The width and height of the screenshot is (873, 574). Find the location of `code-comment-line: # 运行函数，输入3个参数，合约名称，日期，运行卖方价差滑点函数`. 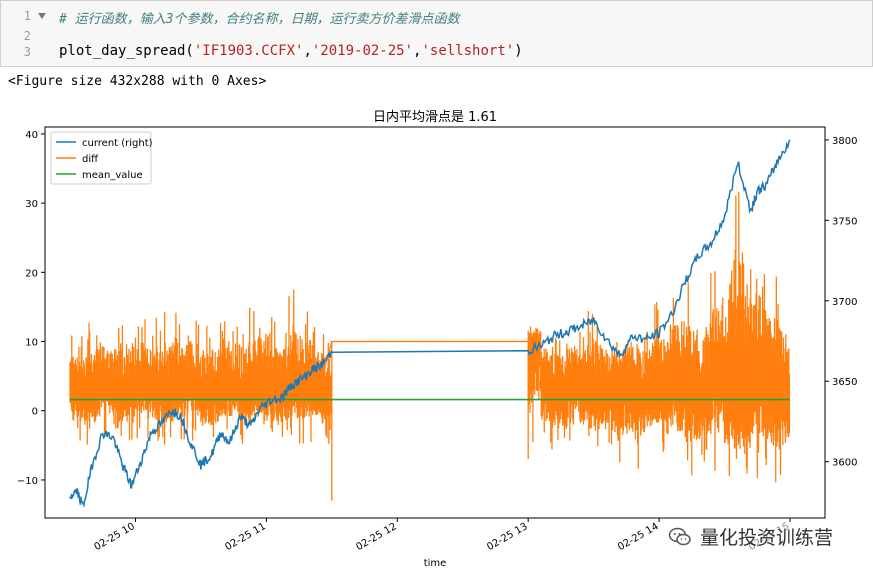

code-comment-line: # 运行函数，输入3个参数，合约名称，日期，运行卖方价差滑点函数 is located at coordinates (259, 17).